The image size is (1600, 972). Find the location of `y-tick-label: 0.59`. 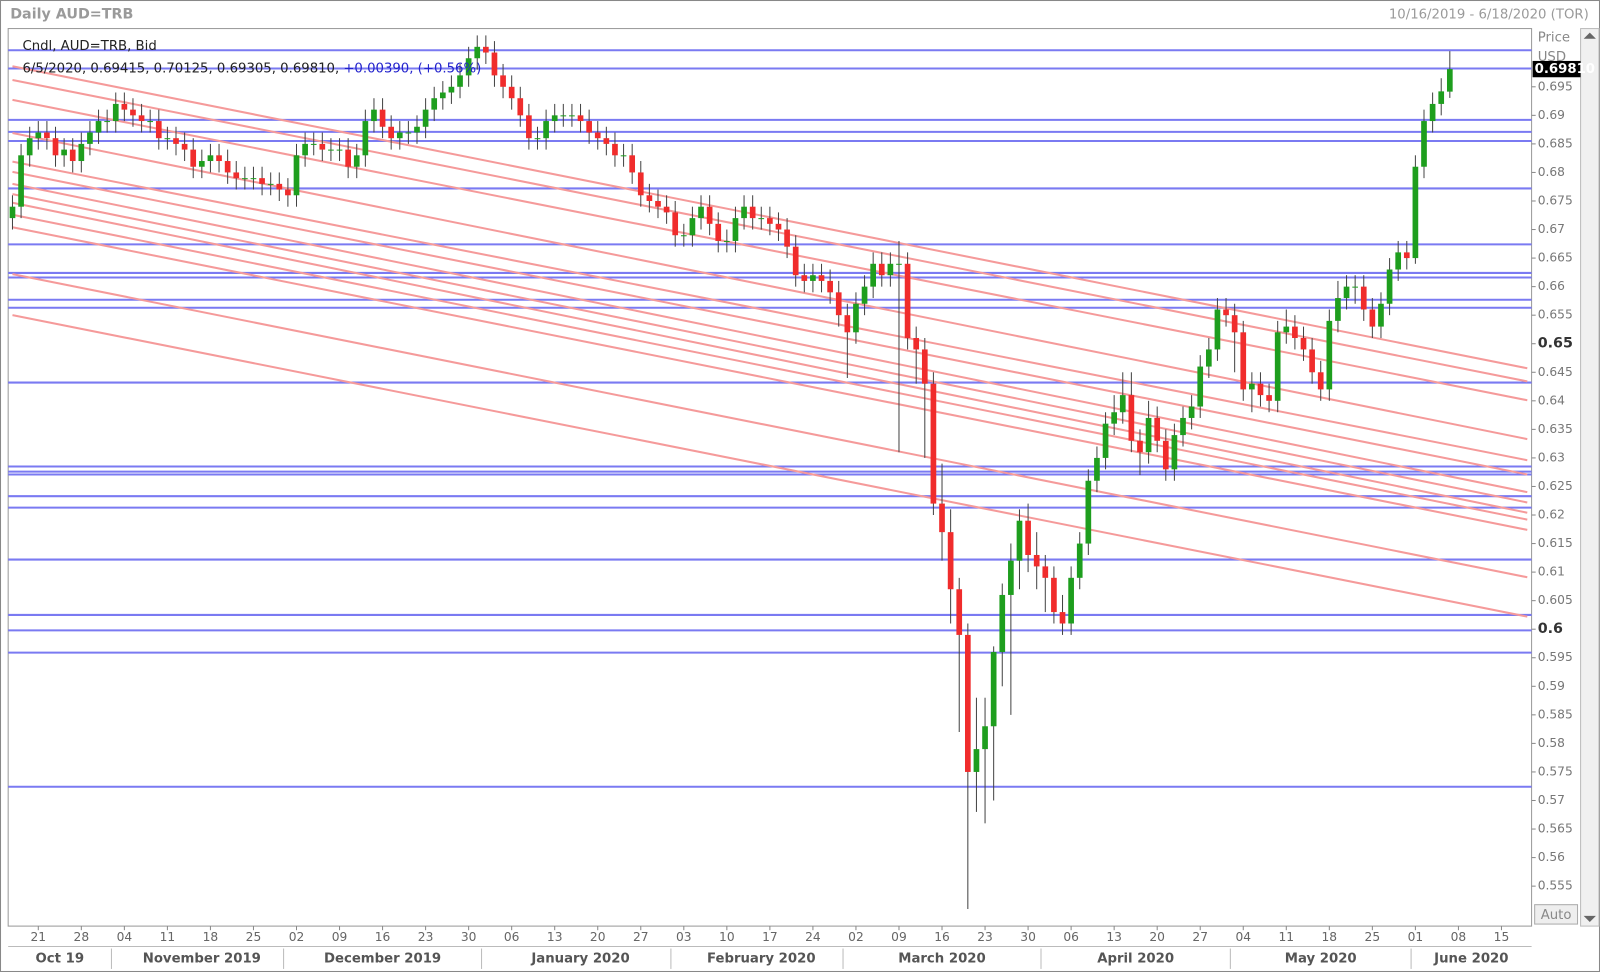

y-tick-label: 0.59 is located at coordinates (1551, 686).